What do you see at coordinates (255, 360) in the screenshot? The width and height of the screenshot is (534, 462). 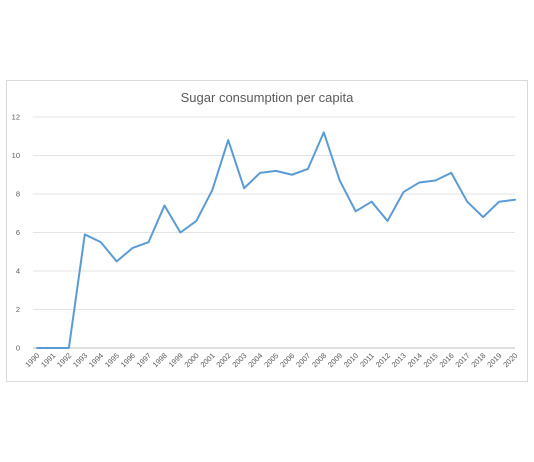 I see `x-tick-label: 2004` at bounding box center [255, 360].